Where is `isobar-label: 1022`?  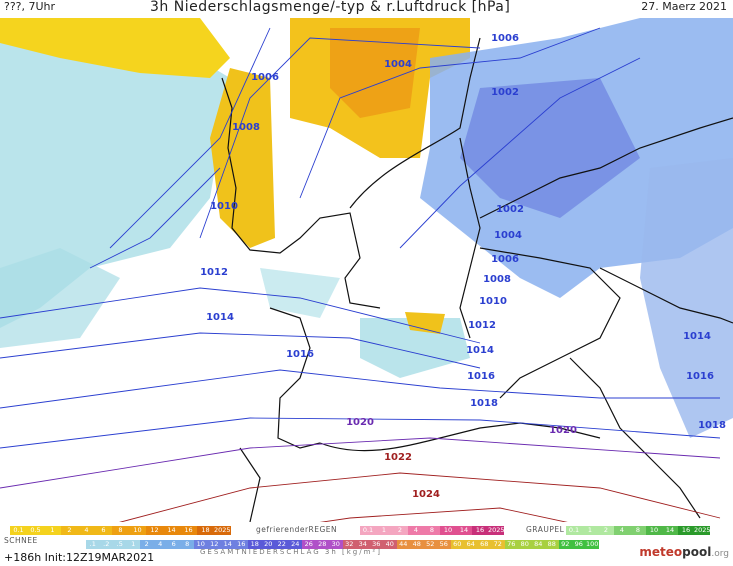 isobar-label: 1022 is located at coordinates (398, 457).